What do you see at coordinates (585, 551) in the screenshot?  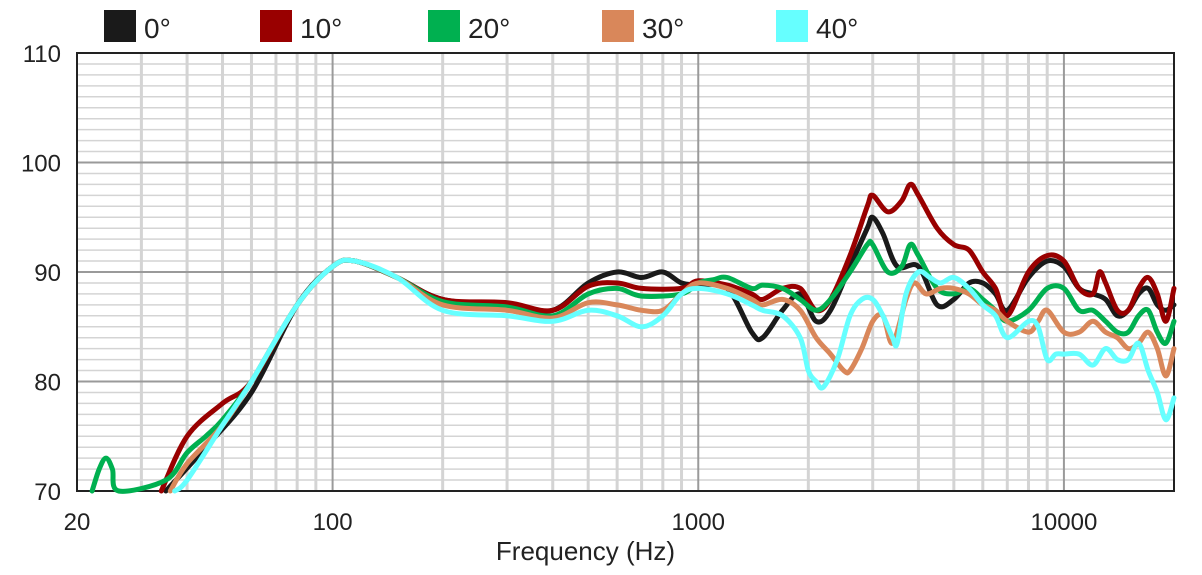 I see `x-axis-title: Frequency (Hz)` at bounding box center [585, 551].